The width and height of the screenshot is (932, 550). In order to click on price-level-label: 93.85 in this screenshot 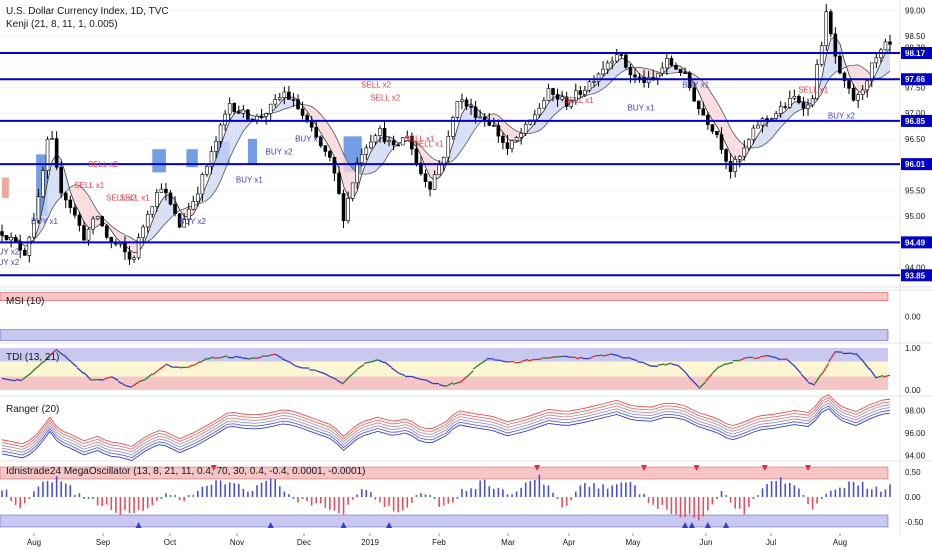, I will do `click(915, 275)`.